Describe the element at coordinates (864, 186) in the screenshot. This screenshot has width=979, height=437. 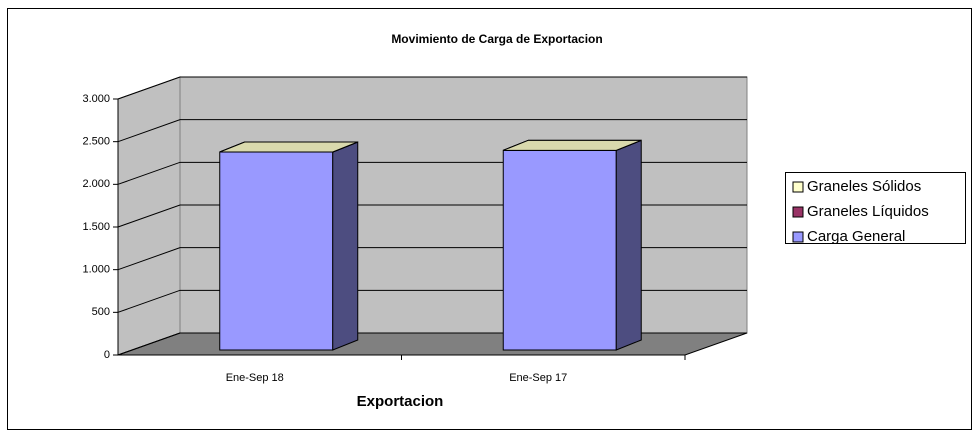
I see `legend-label: Graneles Sólidos` at that location.